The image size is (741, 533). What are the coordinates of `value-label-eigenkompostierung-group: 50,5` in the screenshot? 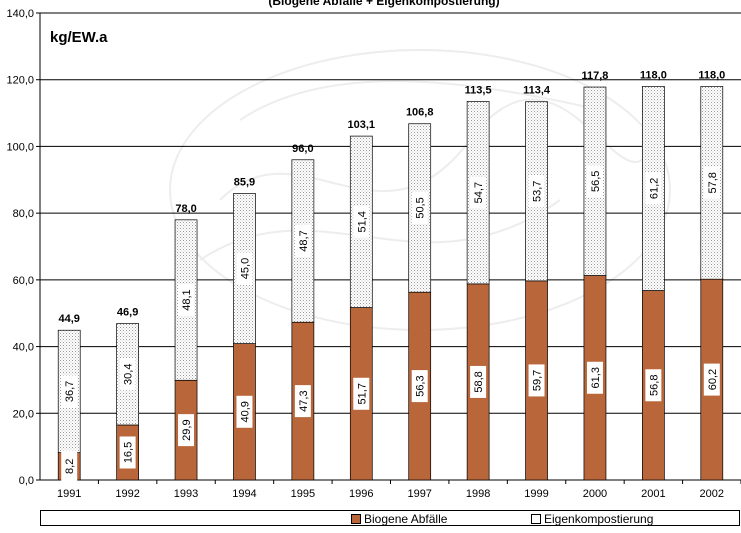 It's located at (419, 207).